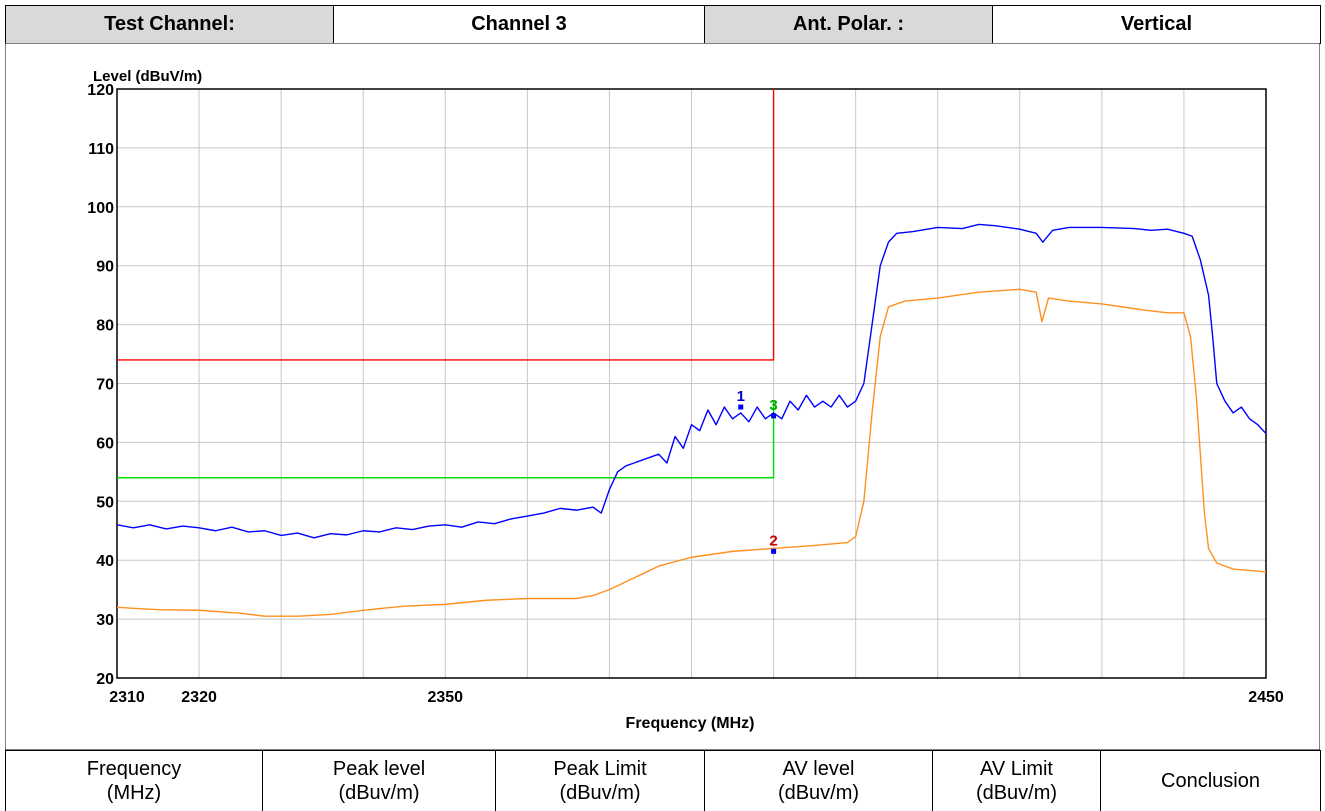 The width and height of the screenshot is (1325, 811). What do you see at coordinates (105, 620) in the screenshot?
I see `y-tick-label: 30` at bounding box center [105, 620].